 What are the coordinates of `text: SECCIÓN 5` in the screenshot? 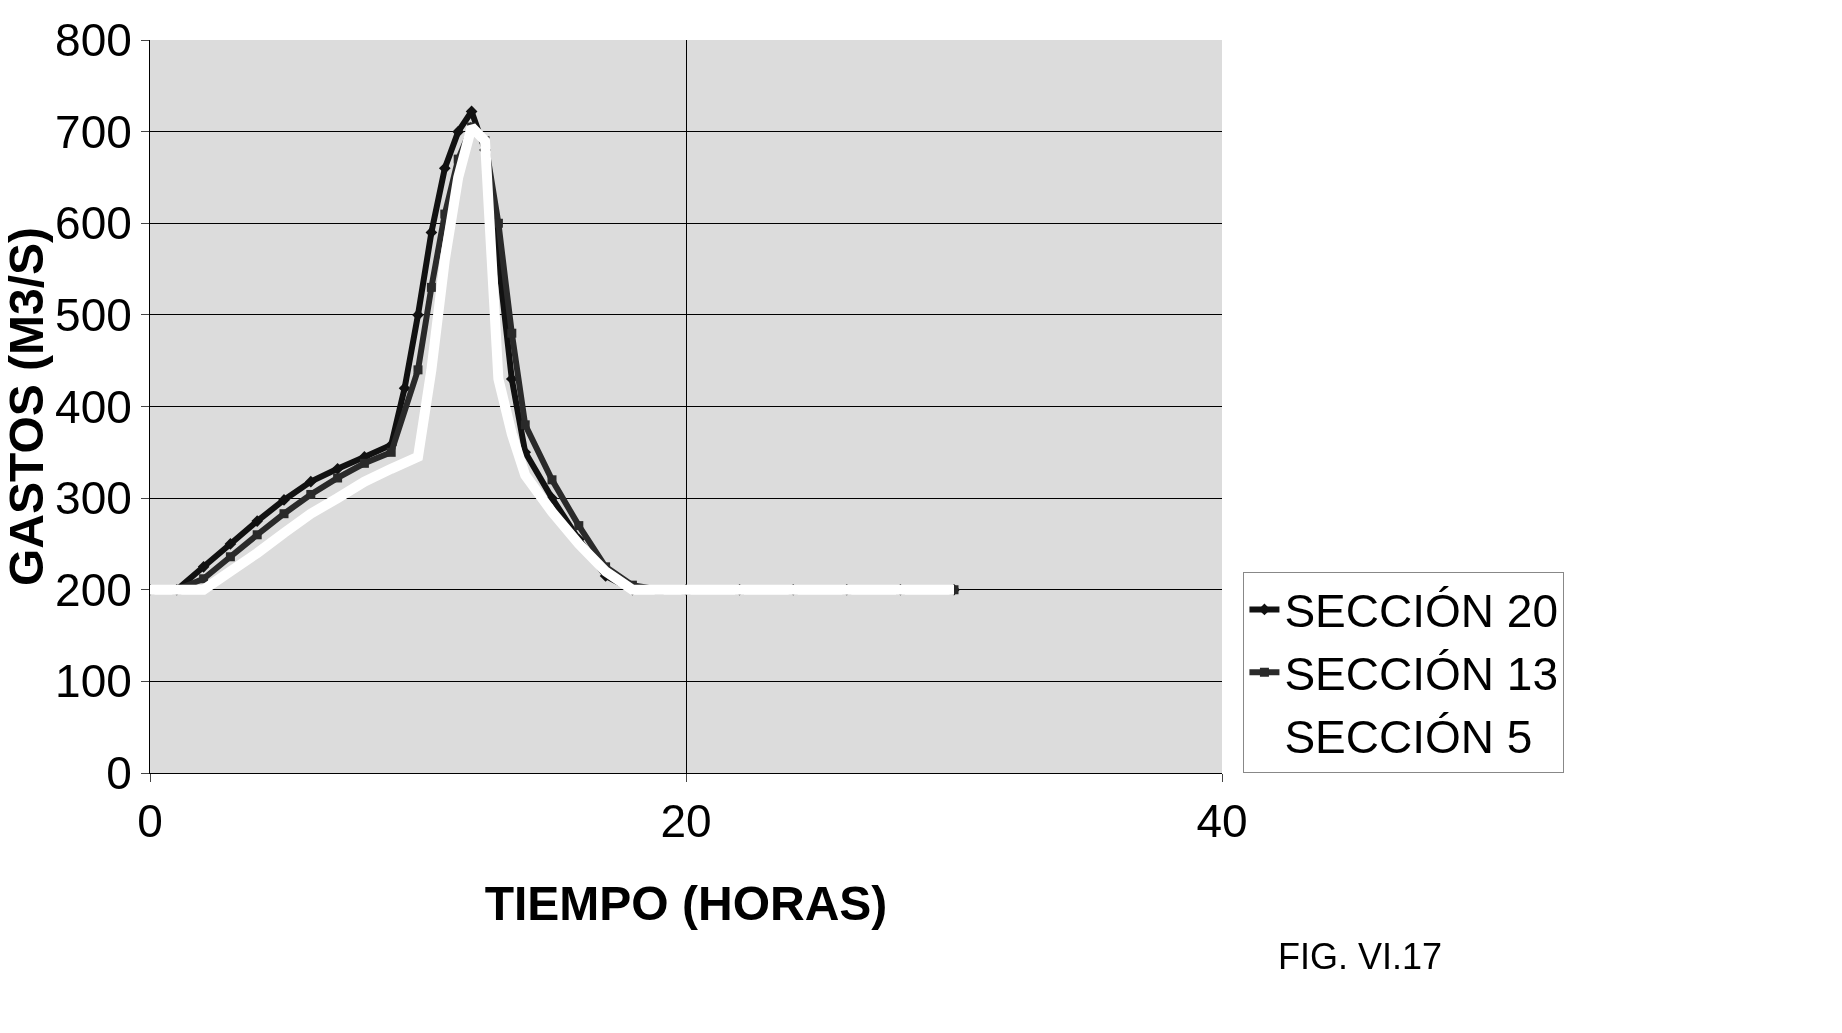 It's located at (1408, 736).